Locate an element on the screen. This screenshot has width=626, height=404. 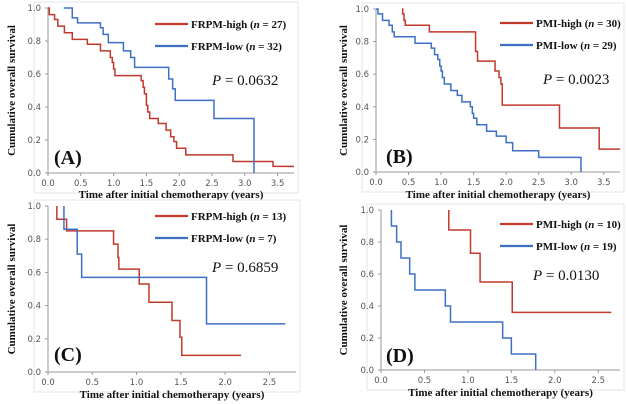
legend-n-value: = 29) is located at coordinates (605, 46).